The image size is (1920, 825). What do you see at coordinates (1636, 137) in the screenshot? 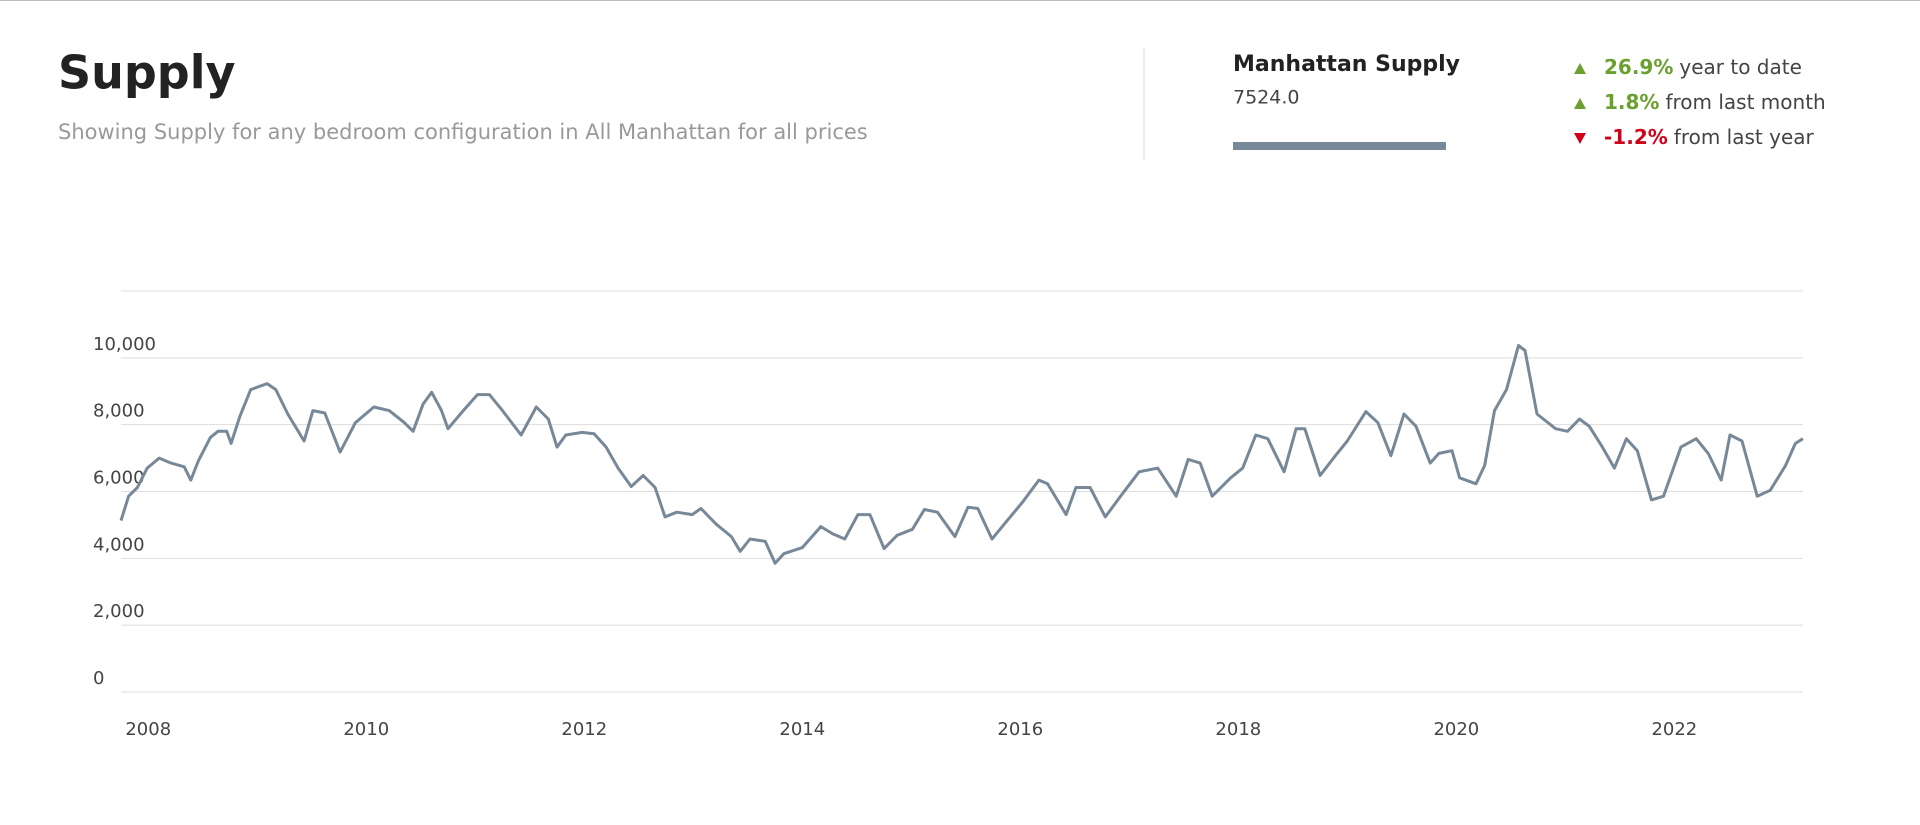
I see `change-value: -1.2%` at bounding box center [1636, 137].